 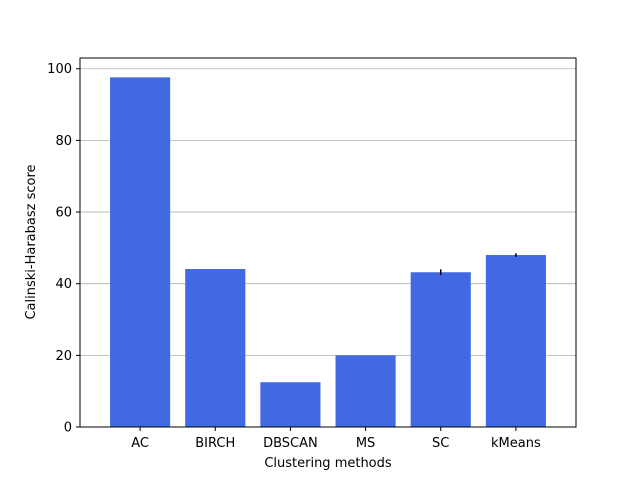 What do you see at coordinates (59, 69) in the screenshot?
I see `y-tick-label: 100` at bounding box center [59, 69].